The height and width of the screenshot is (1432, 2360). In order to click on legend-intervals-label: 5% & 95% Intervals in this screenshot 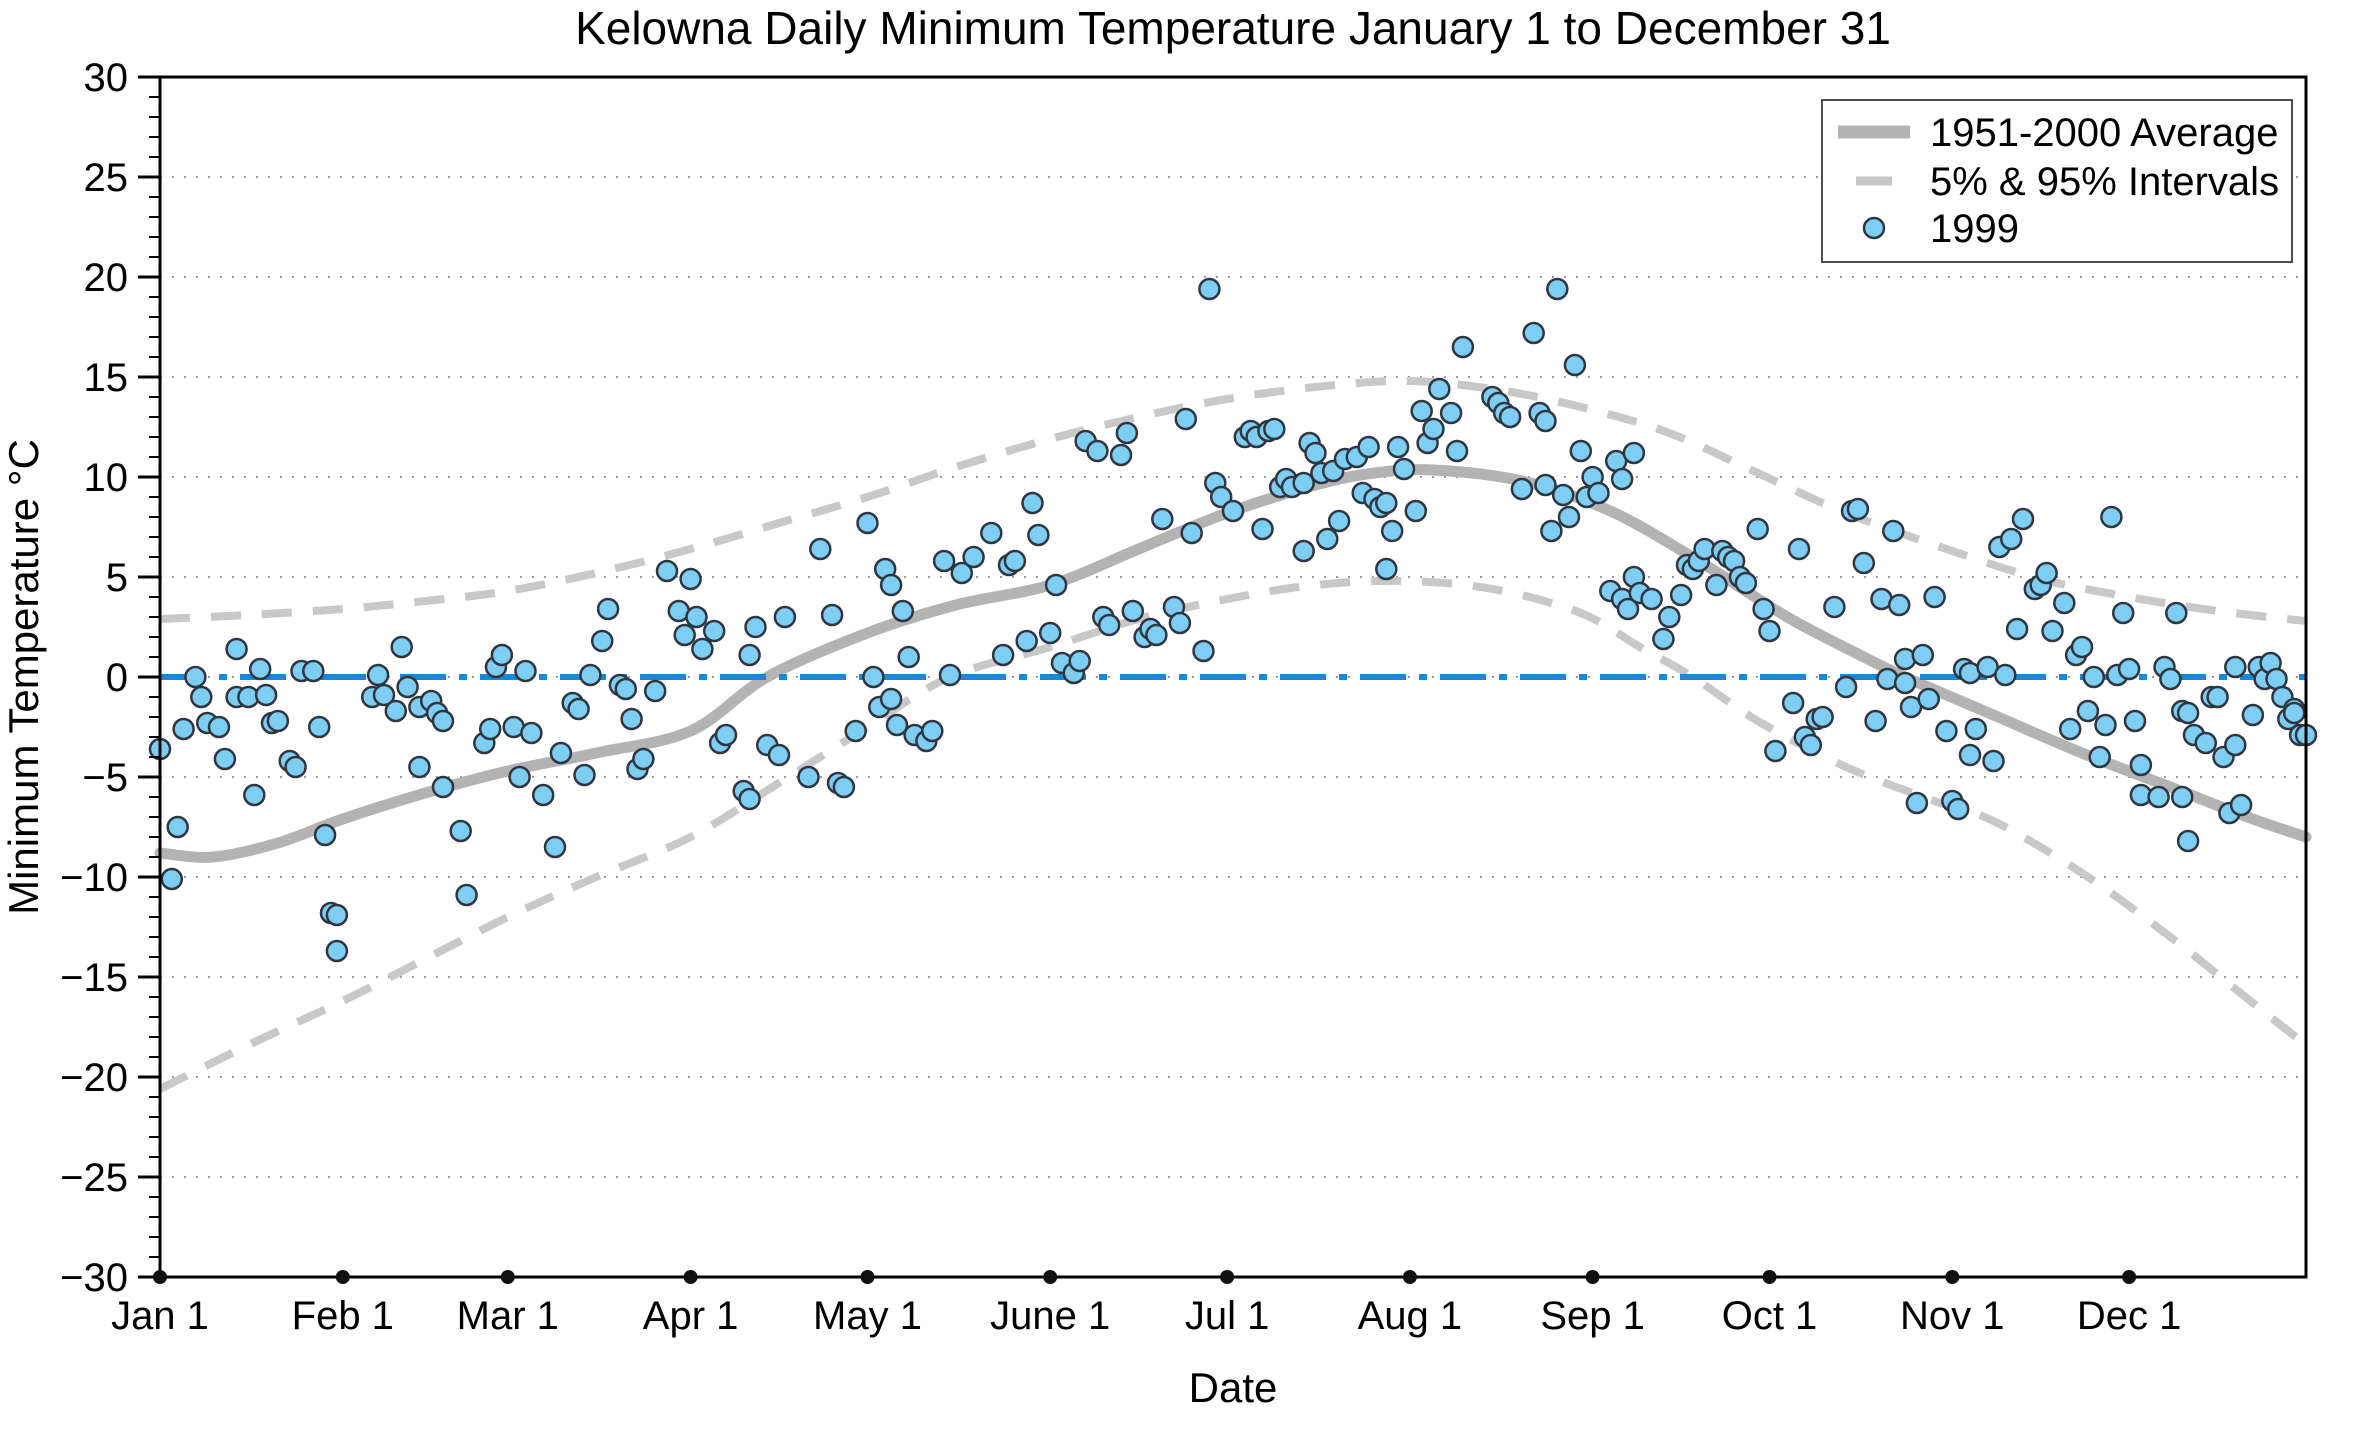, I will do `click(2104, 182)`.